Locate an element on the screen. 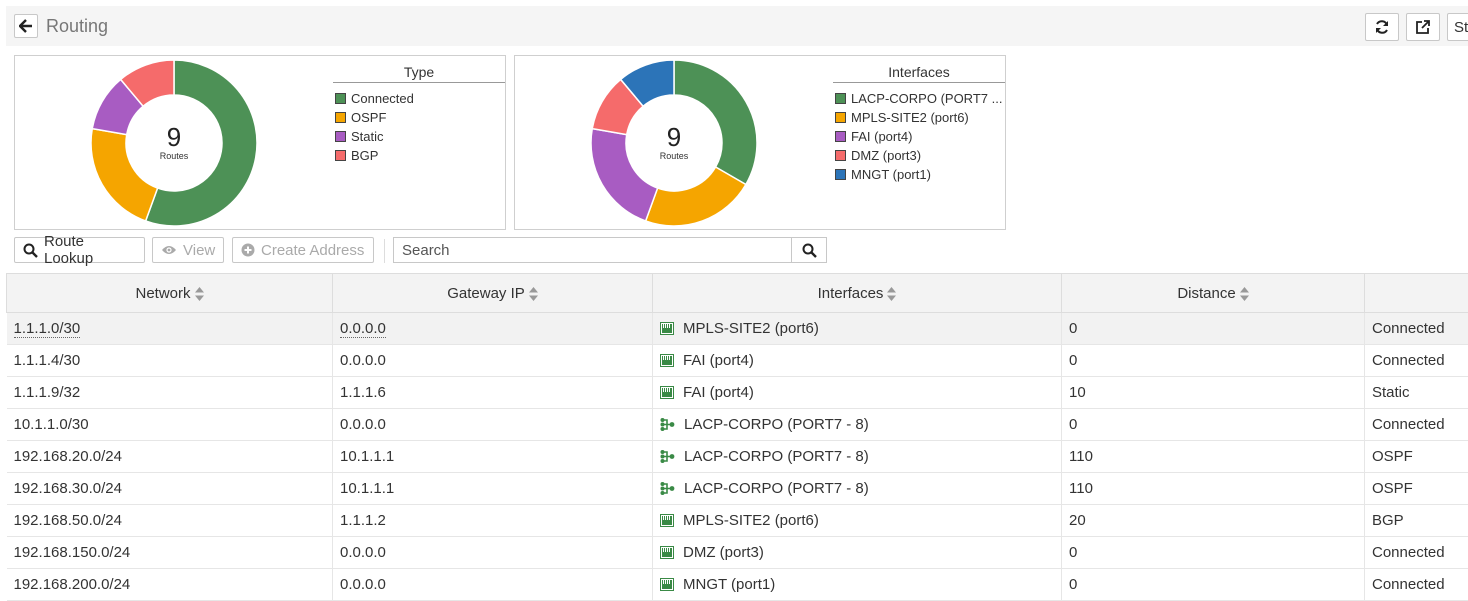 This screenshot has width=1468, height=601. legend-title: Interfaces is located at coordinates (919, 69).